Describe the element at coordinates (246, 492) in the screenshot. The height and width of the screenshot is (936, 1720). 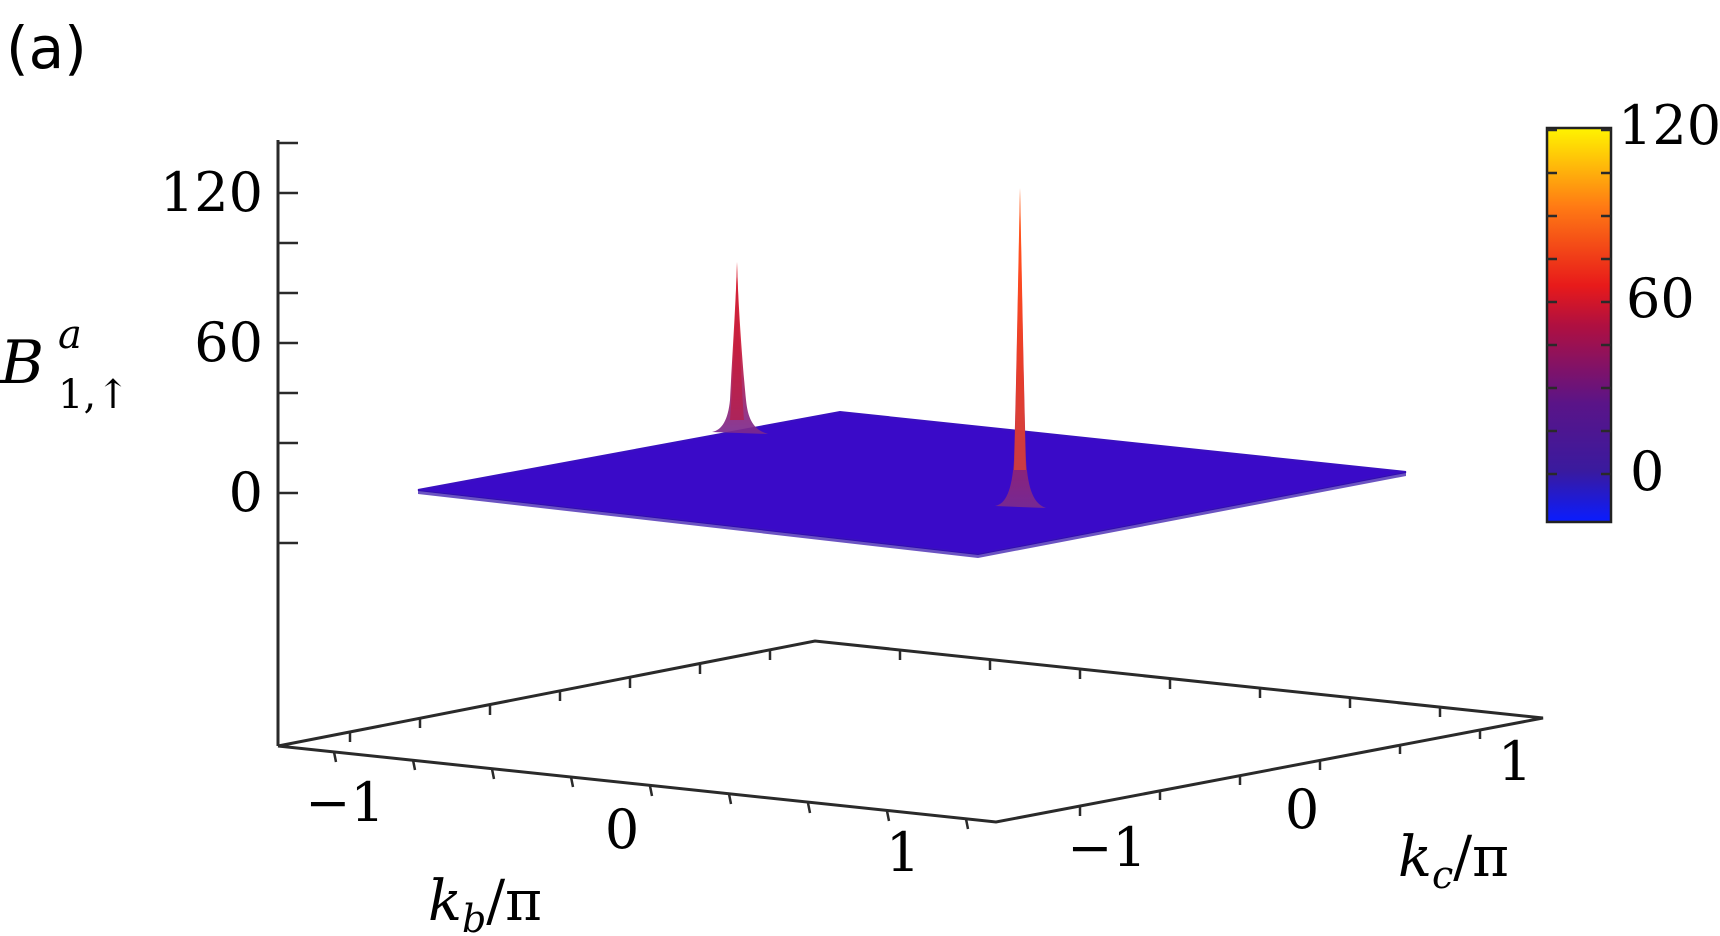
I see `z-tick-label: 0` at that location.